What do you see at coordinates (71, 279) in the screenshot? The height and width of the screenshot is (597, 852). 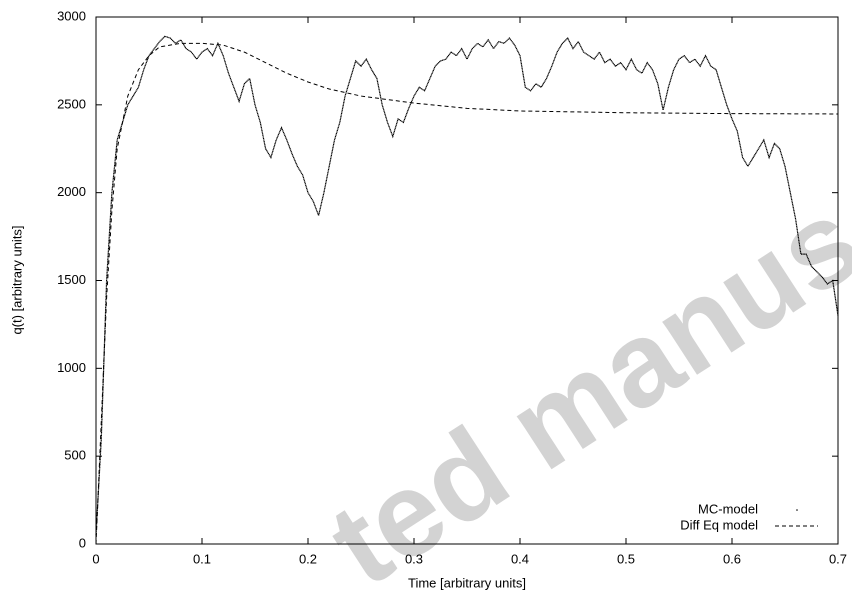 I see `y-tick-label: 1500` at bounding box center [71, 279].